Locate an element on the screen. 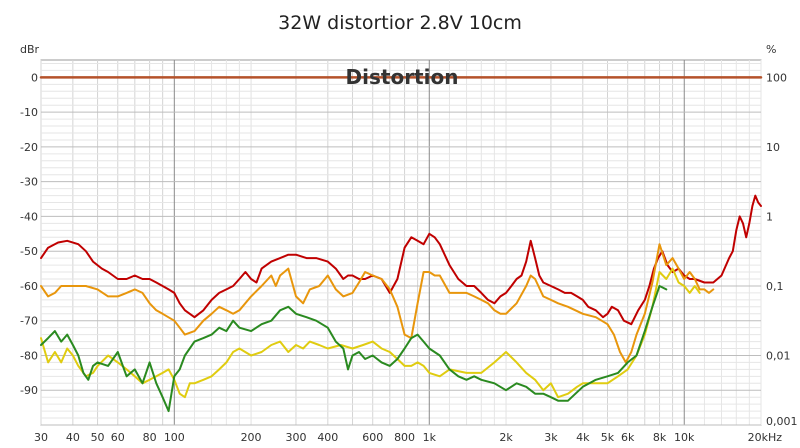 This screenshot has width=800, height=448. y-tick-label-left: -10 is located at coordinates (29, 112).